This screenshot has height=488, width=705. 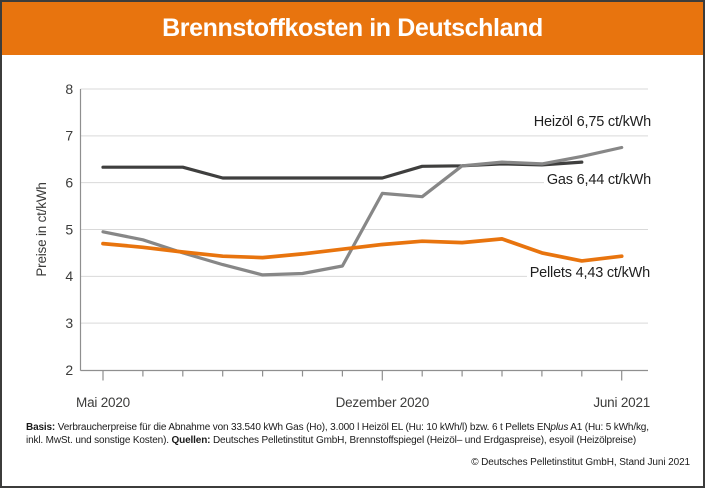 I want to click on svg-text: 5, so click(x=69, y=229).